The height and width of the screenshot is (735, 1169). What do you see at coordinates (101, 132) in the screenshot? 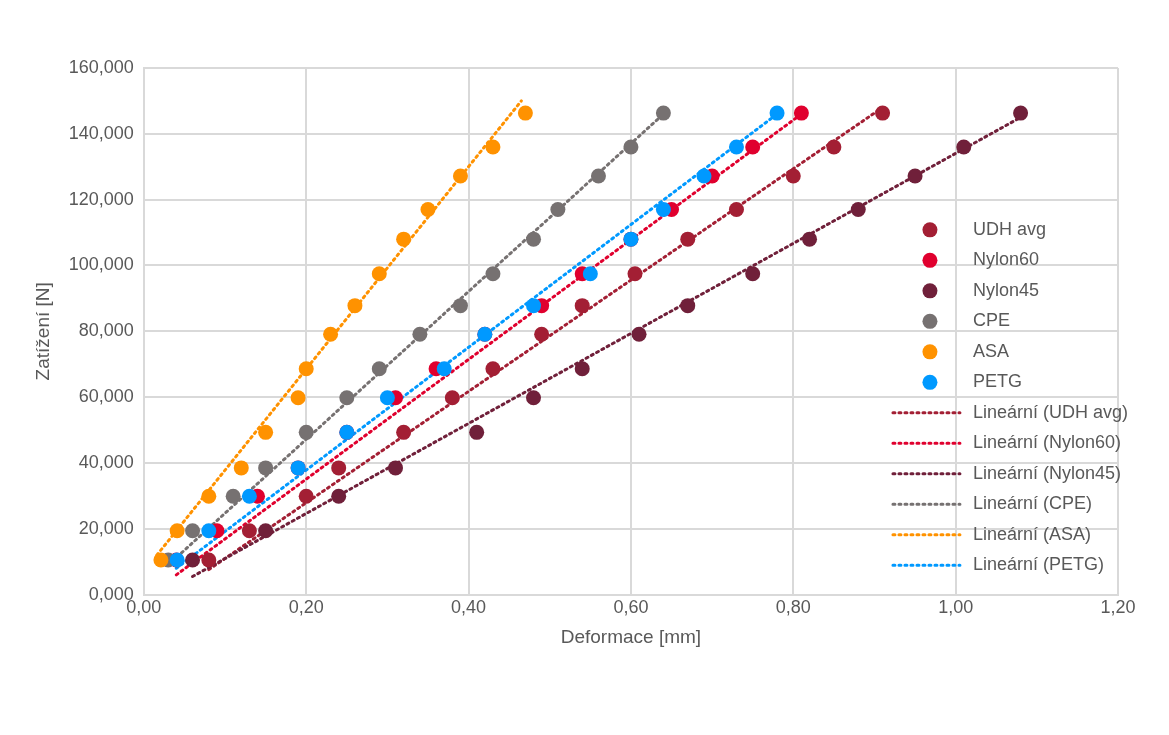
I see `y-tick-label: 140,000` at bounding box center [101, 132].